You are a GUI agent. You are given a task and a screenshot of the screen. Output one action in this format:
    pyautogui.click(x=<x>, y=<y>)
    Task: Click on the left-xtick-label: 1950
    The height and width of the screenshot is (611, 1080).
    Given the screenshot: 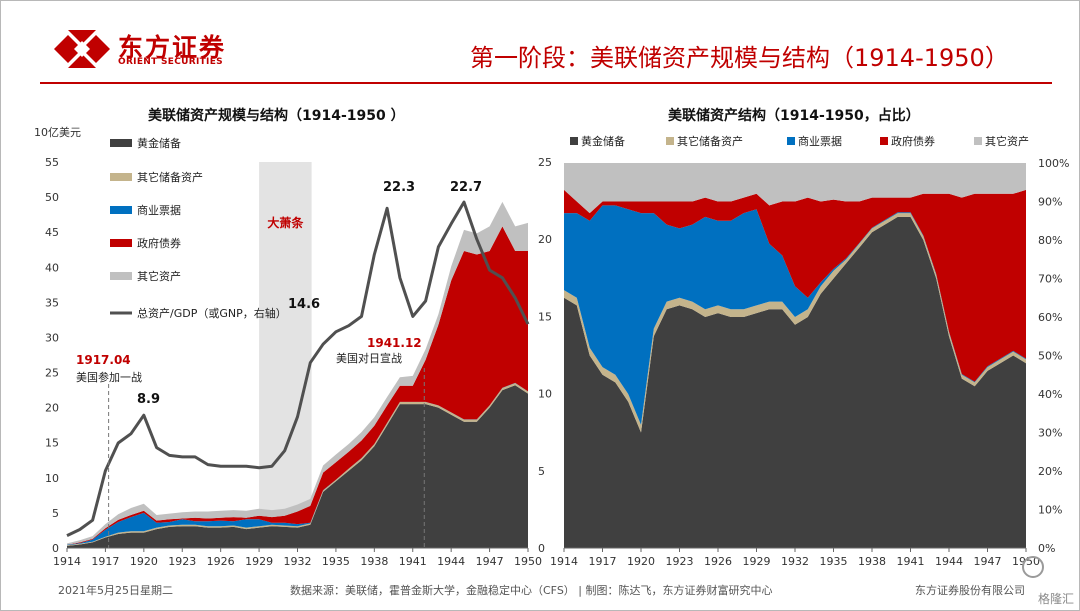 What is the action you would take?
    pyautogui.click(x=528, y=561)
    